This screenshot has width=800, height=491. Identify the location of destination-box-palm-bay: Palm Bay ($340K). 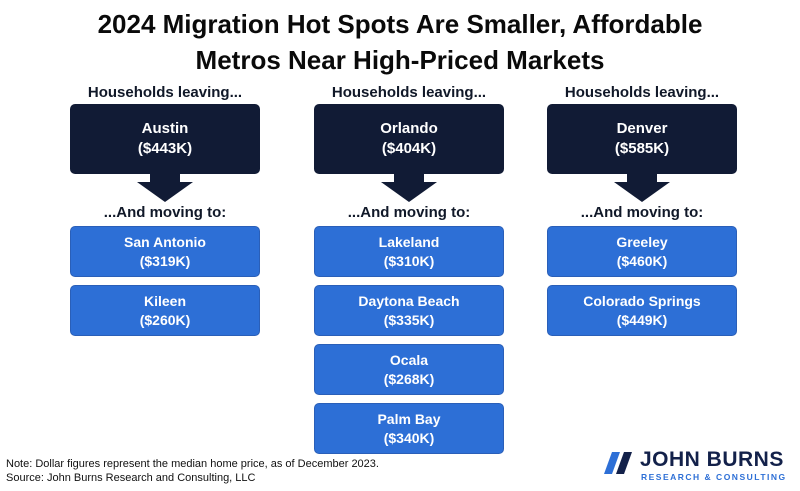
(409, 428).